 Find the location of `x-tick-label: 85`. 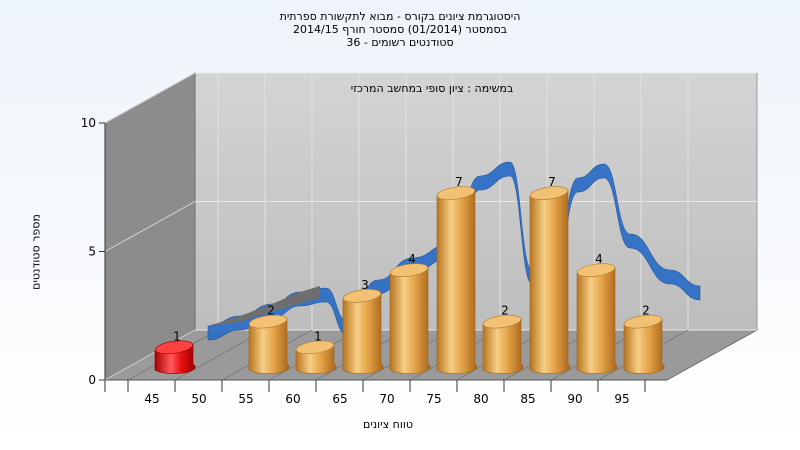

x-tick-label: 85 is located at coordinates (527, 399).